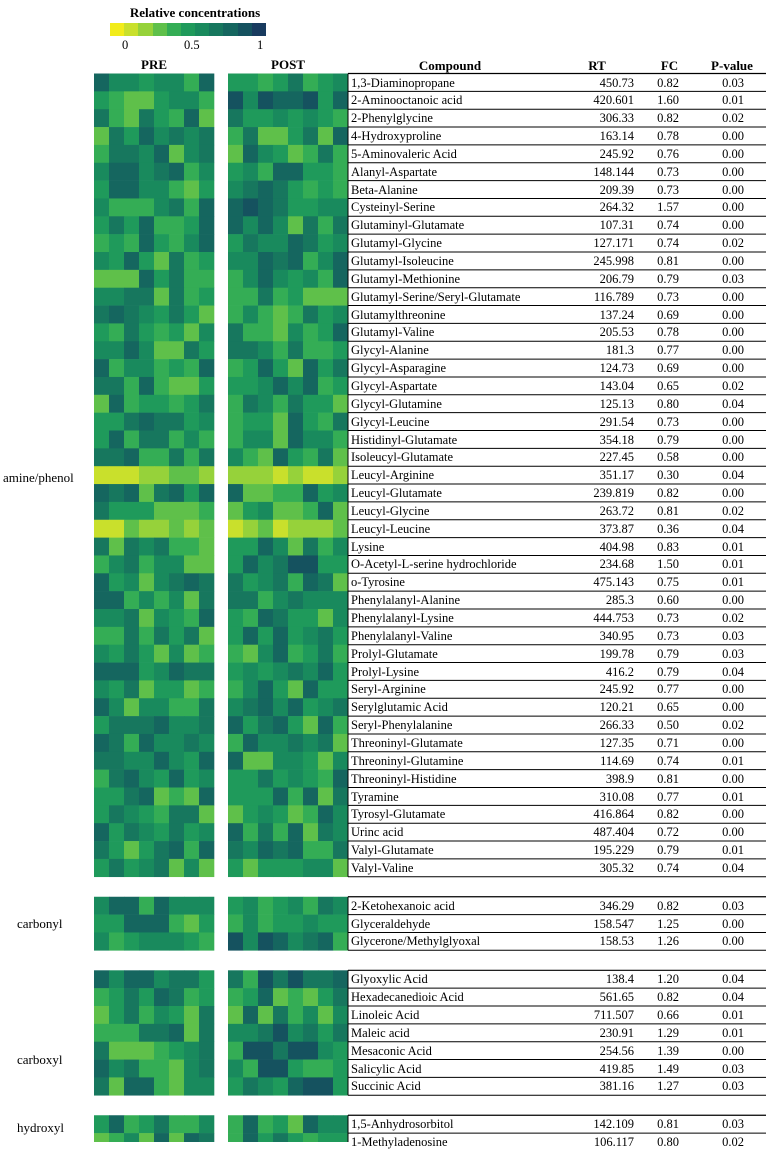  Describe the element at coordinates (668, 546) in the screenshot. I see `compound-fc: 0.83` at that location.